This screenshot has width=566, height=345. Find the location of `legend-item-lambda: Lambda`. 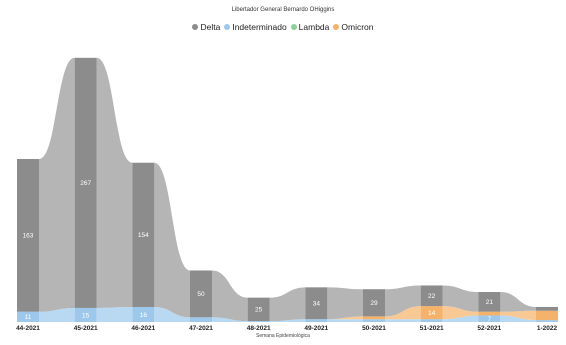

legend-item-lambda: Lambda is located at coordinates (310, 27).